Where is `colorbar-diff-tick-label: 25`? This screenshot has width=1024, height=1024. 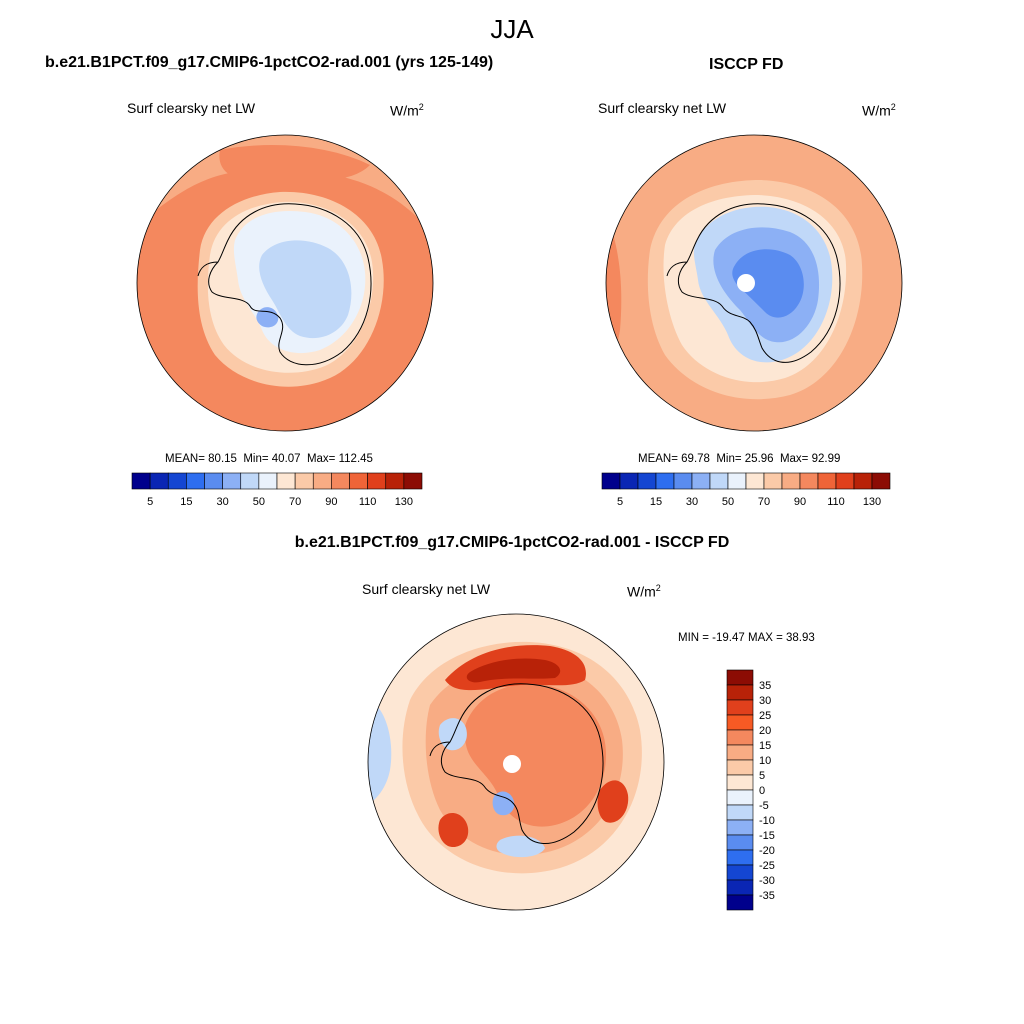 colorbar-diff-tick-label: 25 is located at coordinates (765, 716).